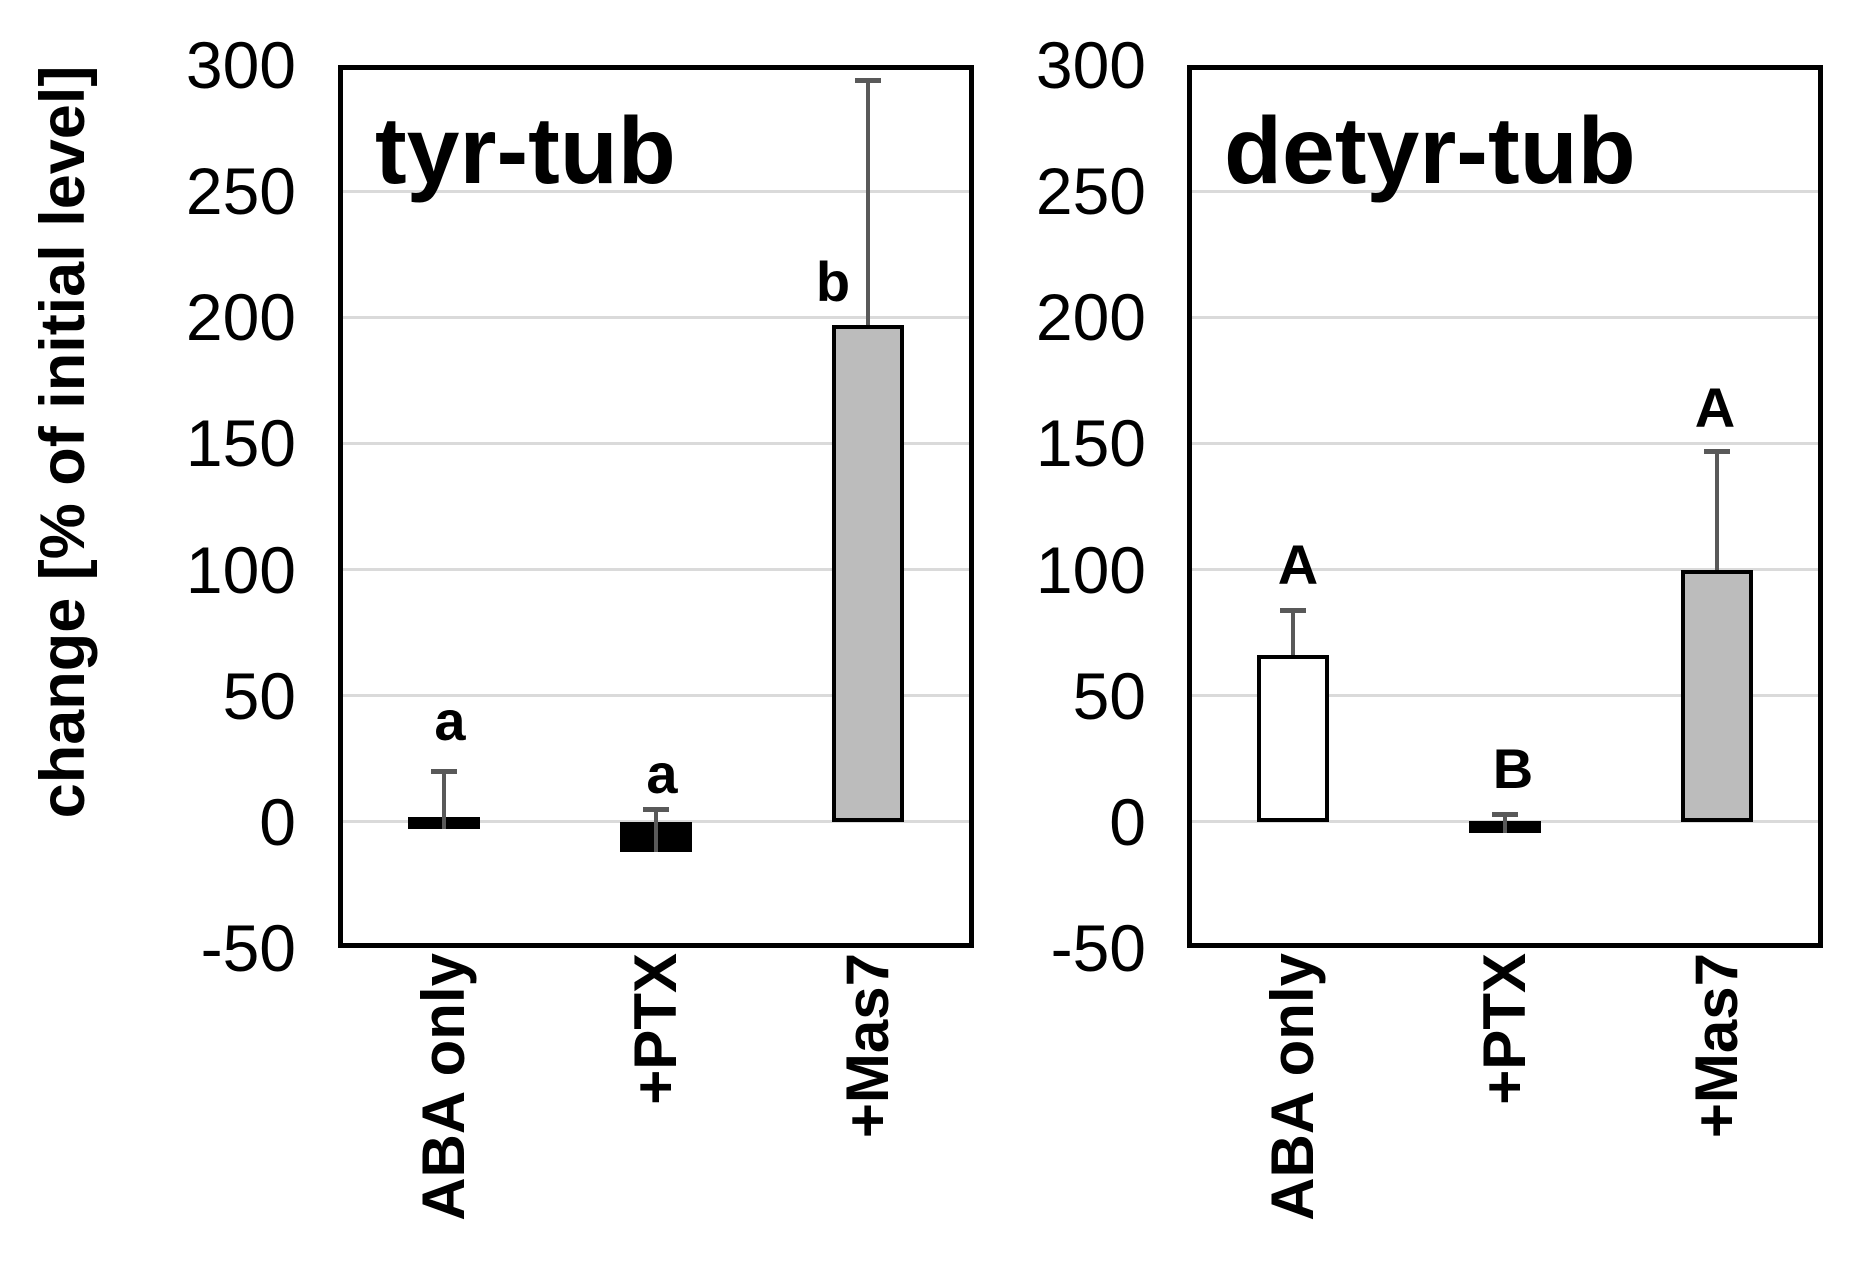 This screenshot has height=1262, width=1851. Describe the element at coordinates (1715, 408) in the screenshot. I see `sig-letter-mas7-detyr-tub: A` at that location.